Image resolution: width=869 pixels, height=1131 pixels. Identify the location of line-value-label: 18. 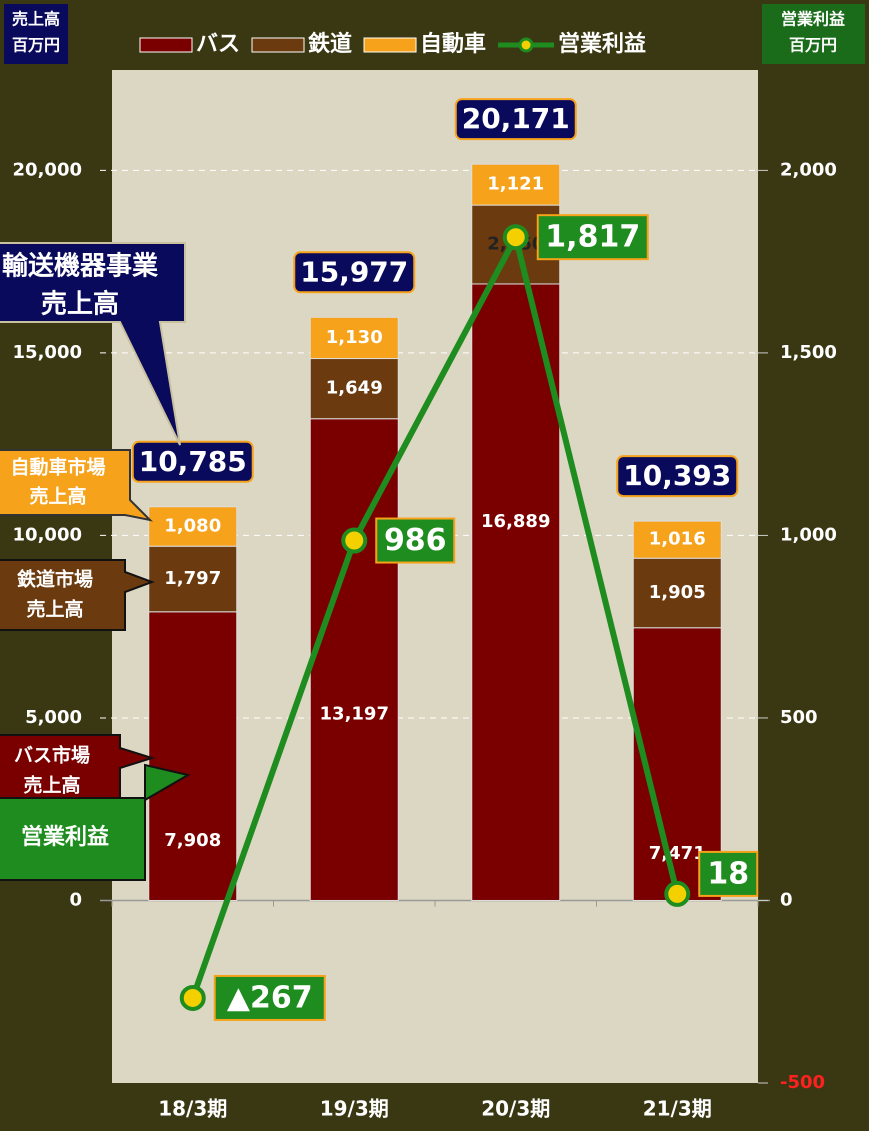
(728, 873).